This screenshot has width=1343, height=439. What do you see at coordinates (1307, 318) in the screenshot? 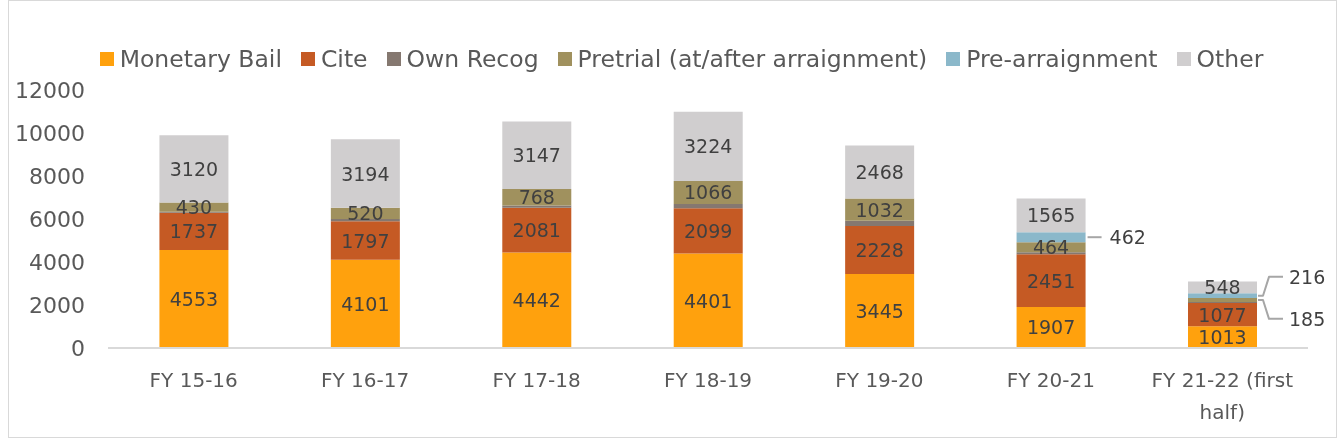
I see `data-label: 185` at bounding box center [1307, 318].